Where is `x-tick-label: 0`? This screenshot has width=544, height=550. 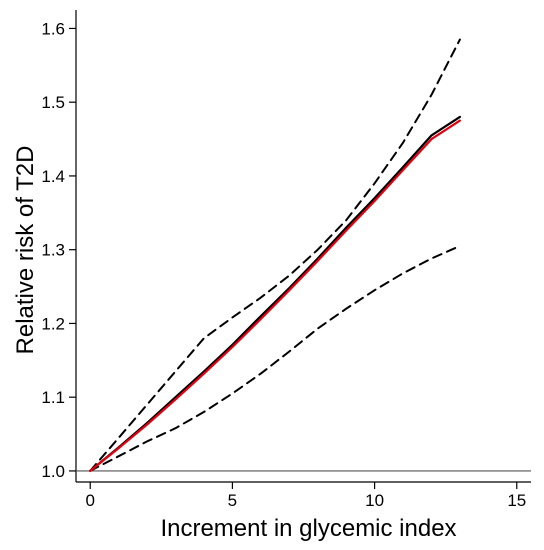 x-tick-label: 0 is located at coordinates (89, 500).